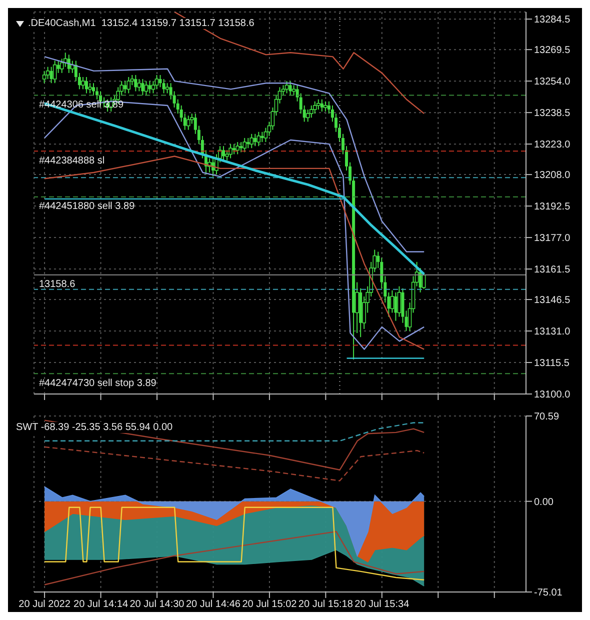 The height and width of the screenshot is (620, 590). I want to click on y-tick-label: 13146.5, so click(552, 300).